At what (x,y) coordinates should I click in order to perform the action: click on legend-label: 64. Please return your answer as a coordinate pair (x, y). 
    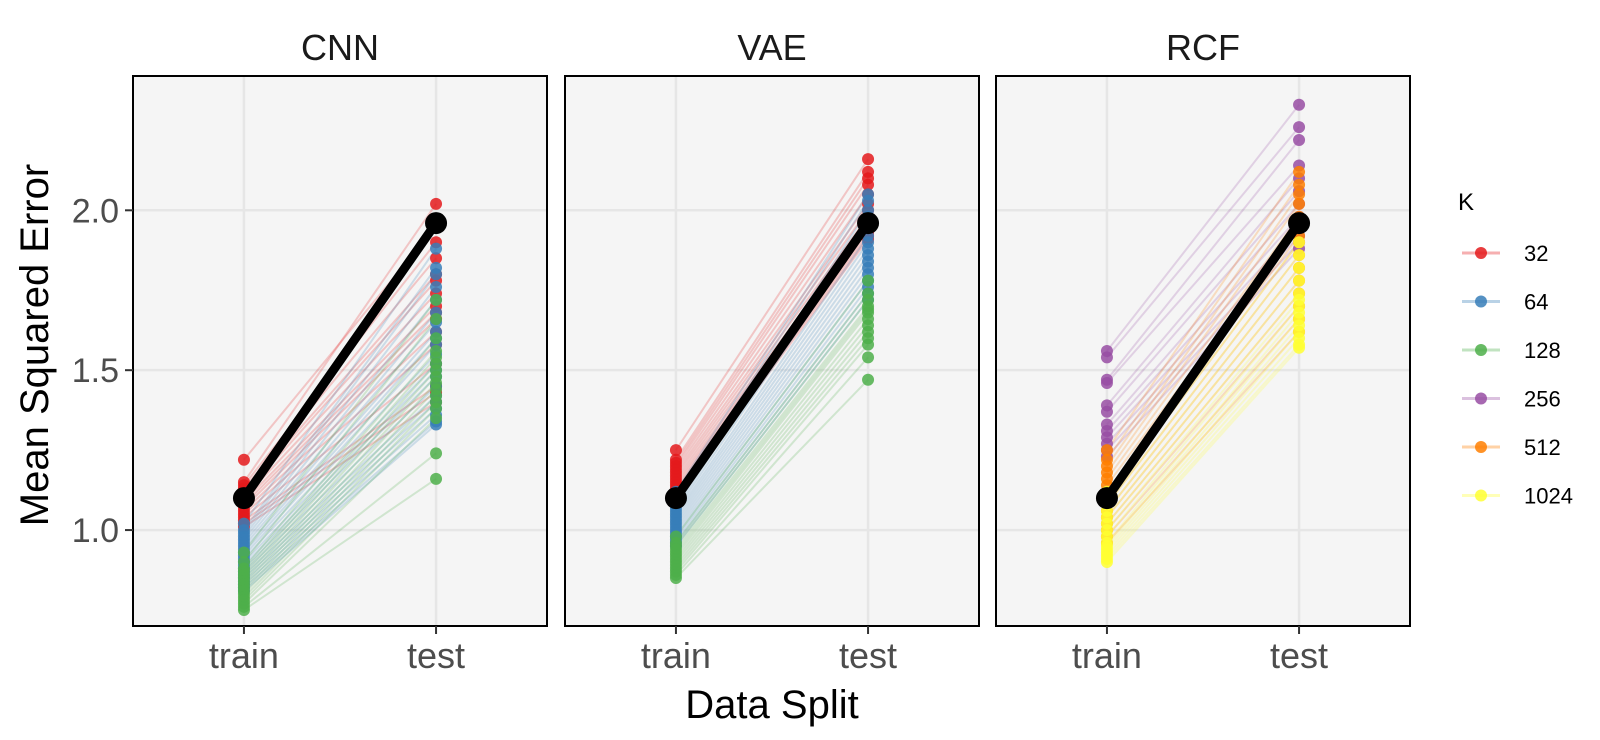
    Looking at the image, I should click on (1536, 302).